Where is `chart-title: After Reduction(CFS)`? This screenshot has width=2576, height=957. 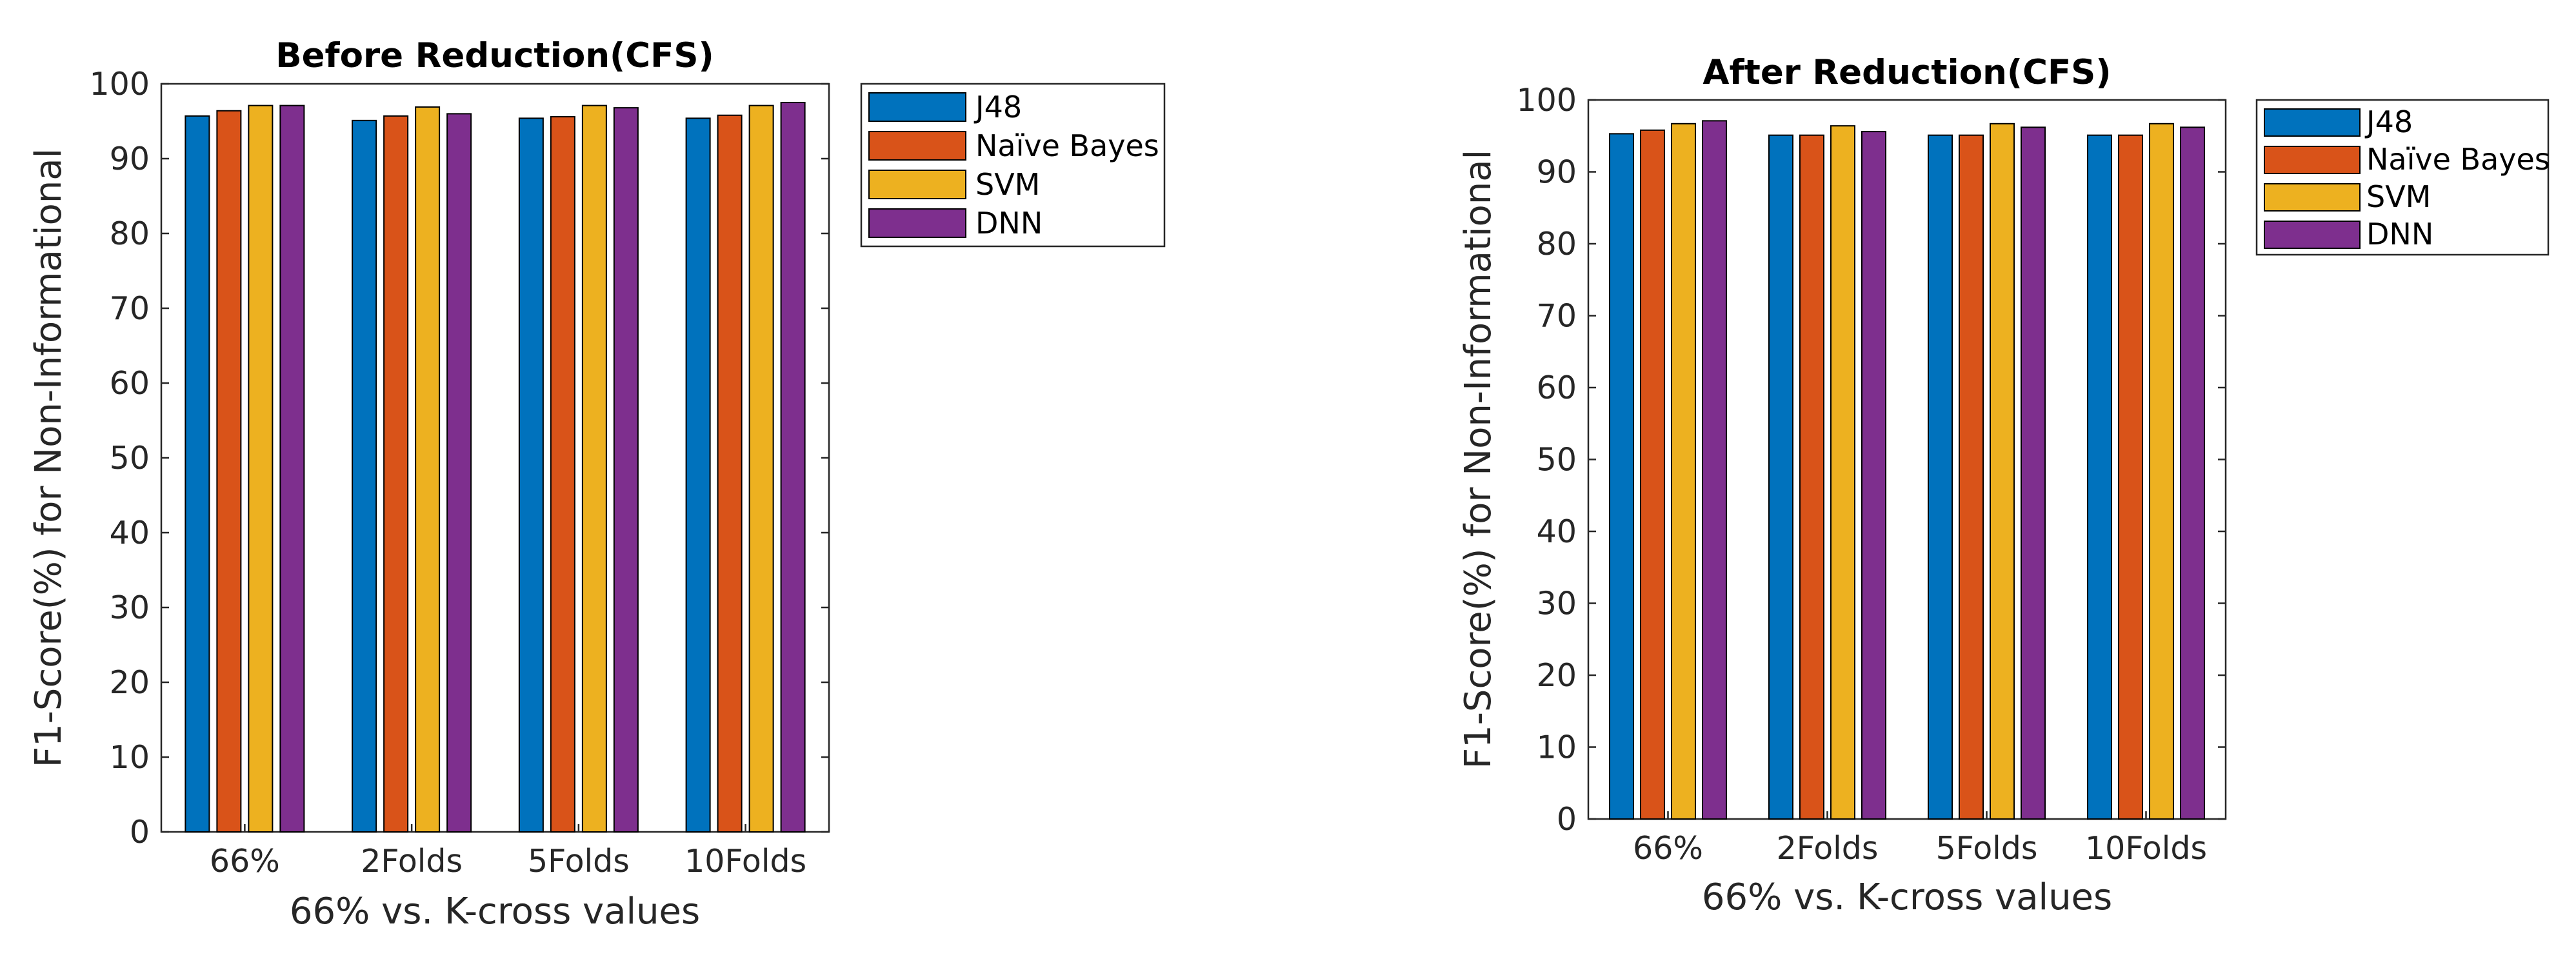 chart-title: After Reduction(CFS) is located at coordinates (1906, 72).